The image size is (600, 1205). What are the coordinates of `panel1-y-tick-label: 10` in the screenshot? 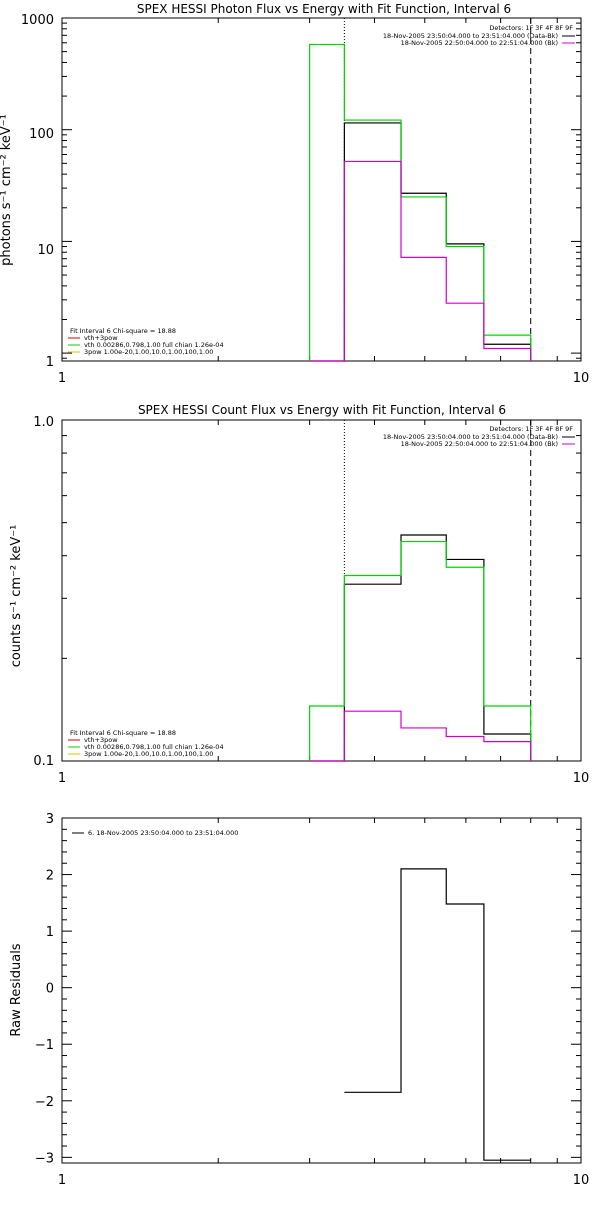 It's located at (45, 250).